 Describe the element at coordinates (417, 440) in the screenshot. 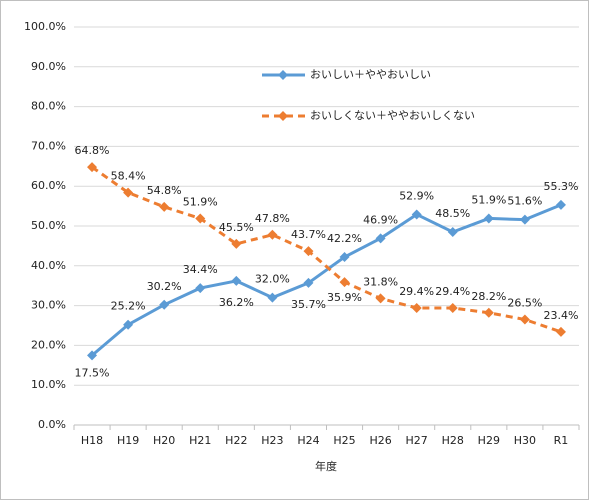

I see `x-tick-label: H27` at that location.